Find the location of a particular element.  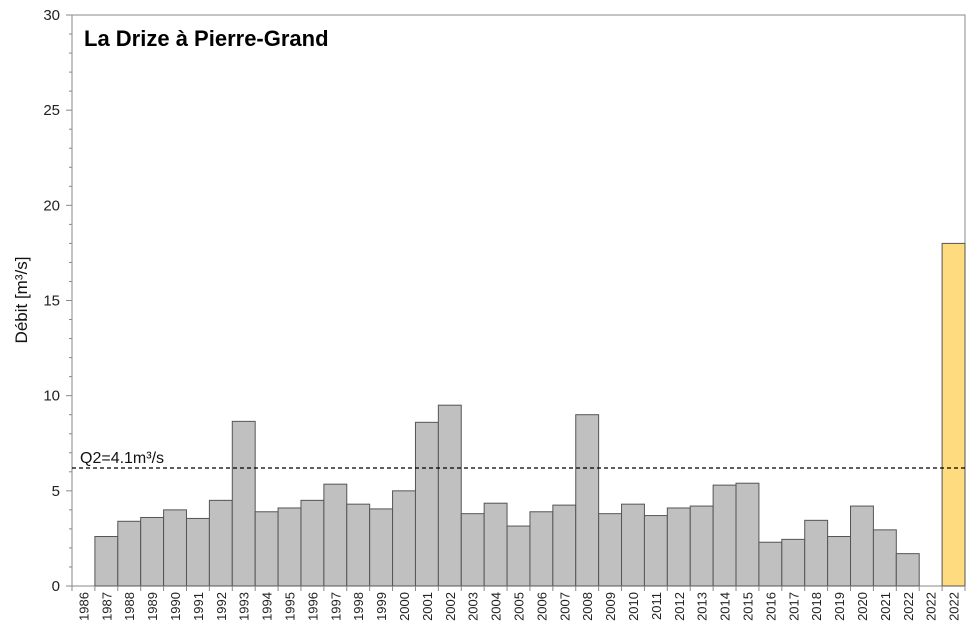

x-tick-label: 1996 is located at coordinates (312, 606).